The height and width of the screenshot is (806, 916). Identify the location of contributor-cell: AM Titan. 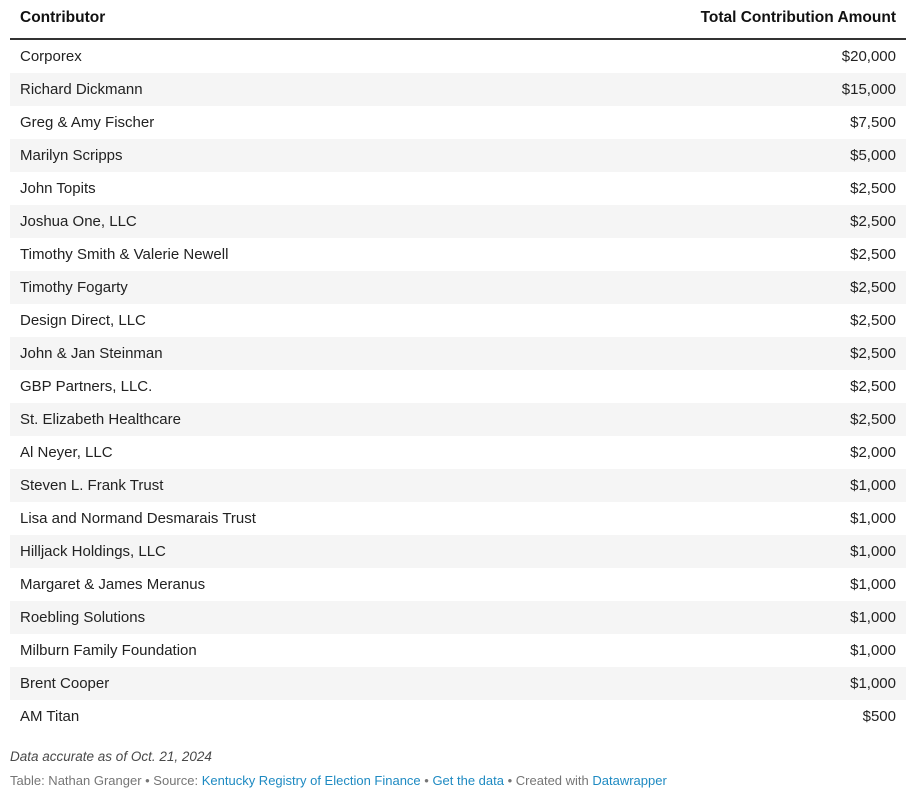
(50, 716).